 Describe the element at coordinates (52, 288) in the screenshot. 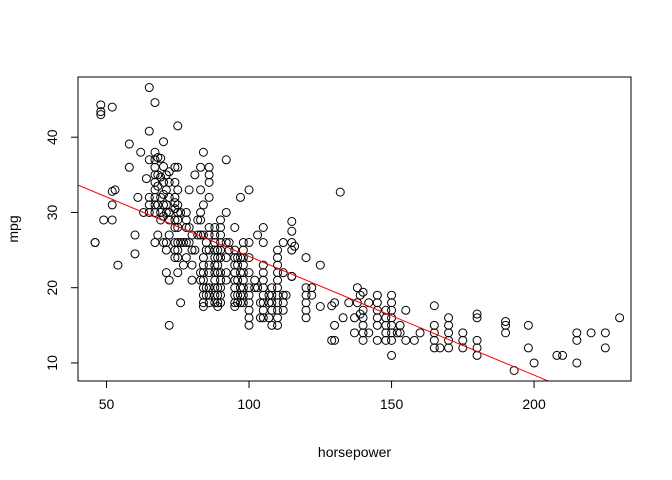

I see `y-tick-label: 20` at that location.